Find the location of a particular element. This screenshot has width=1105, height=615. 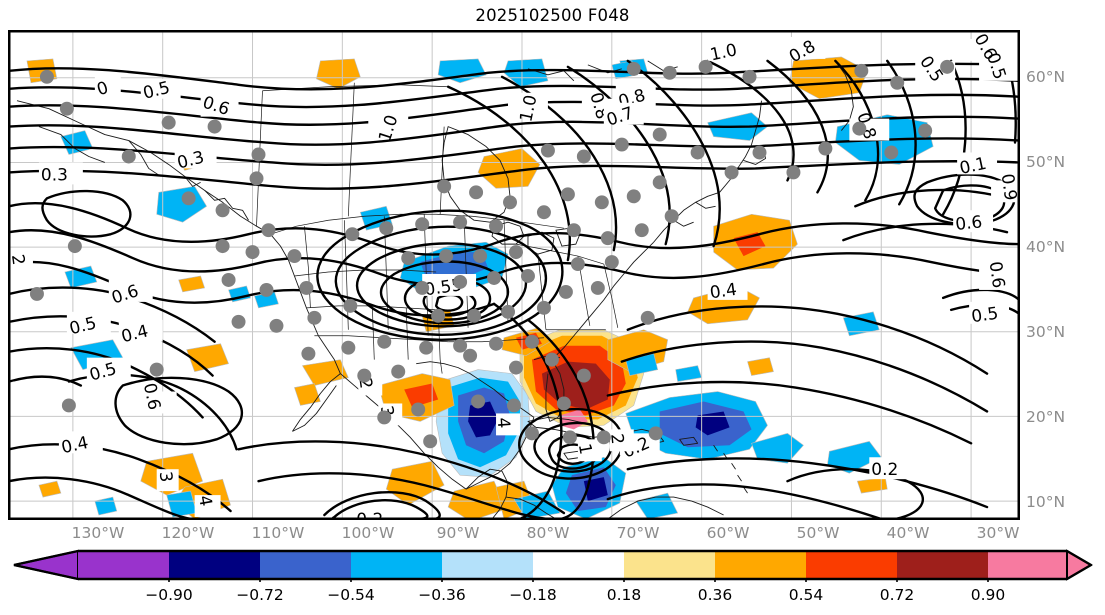

colorbar-label-8: 0.72 is located at coordinates (897, 595).